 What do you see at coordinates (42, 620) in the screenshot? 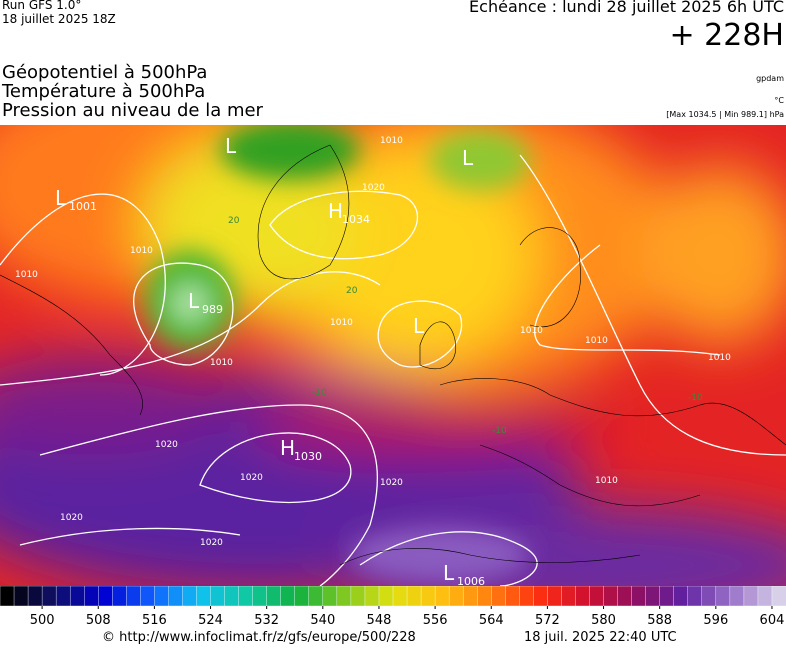
I see `tick-label: 500` at bounding box center [42, 620].